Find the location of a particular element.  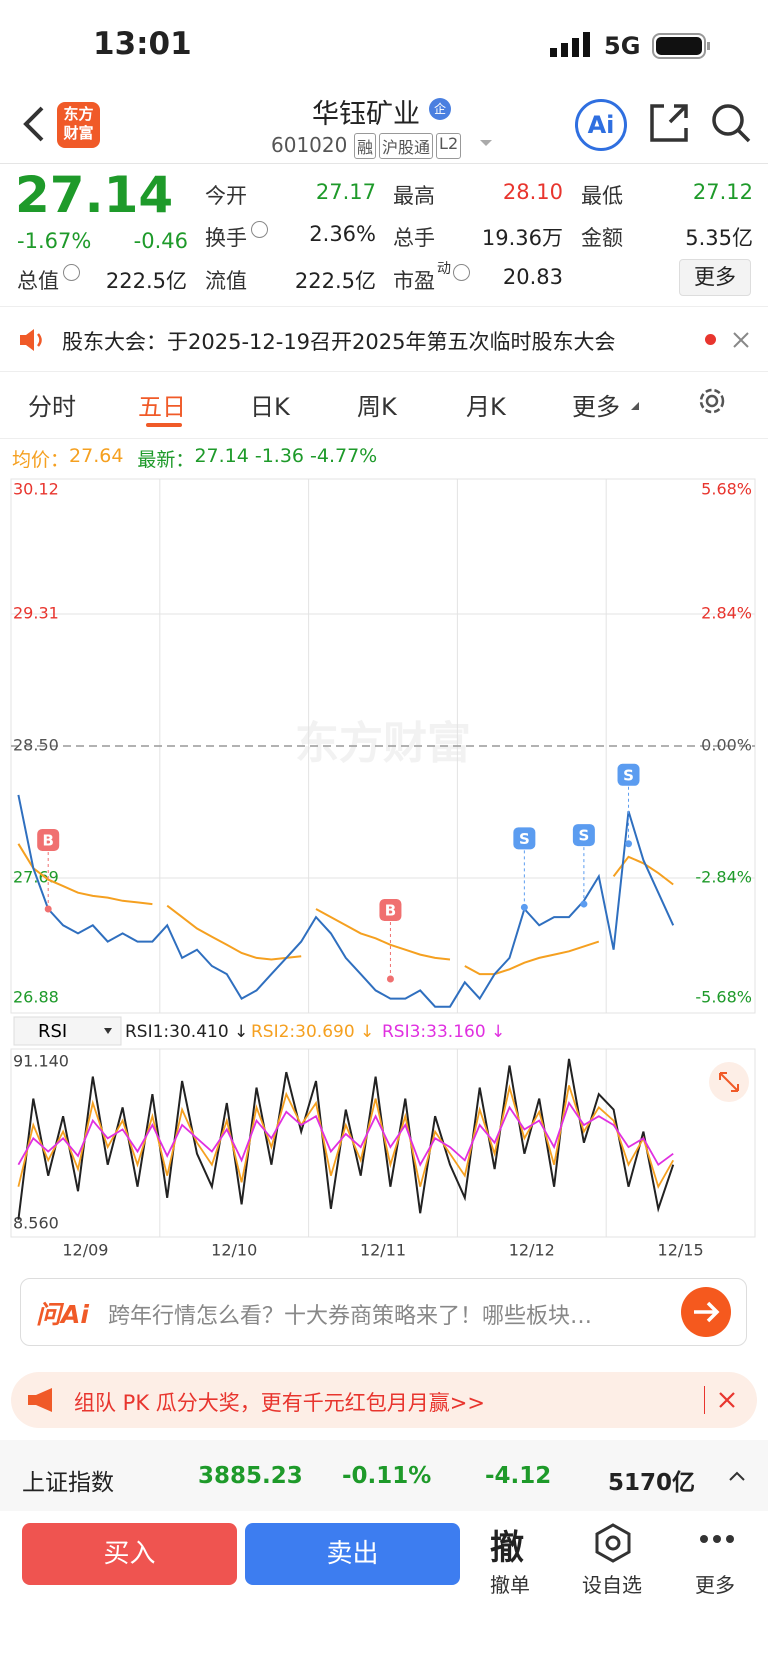

banner is located at coordinates (384, 1400).